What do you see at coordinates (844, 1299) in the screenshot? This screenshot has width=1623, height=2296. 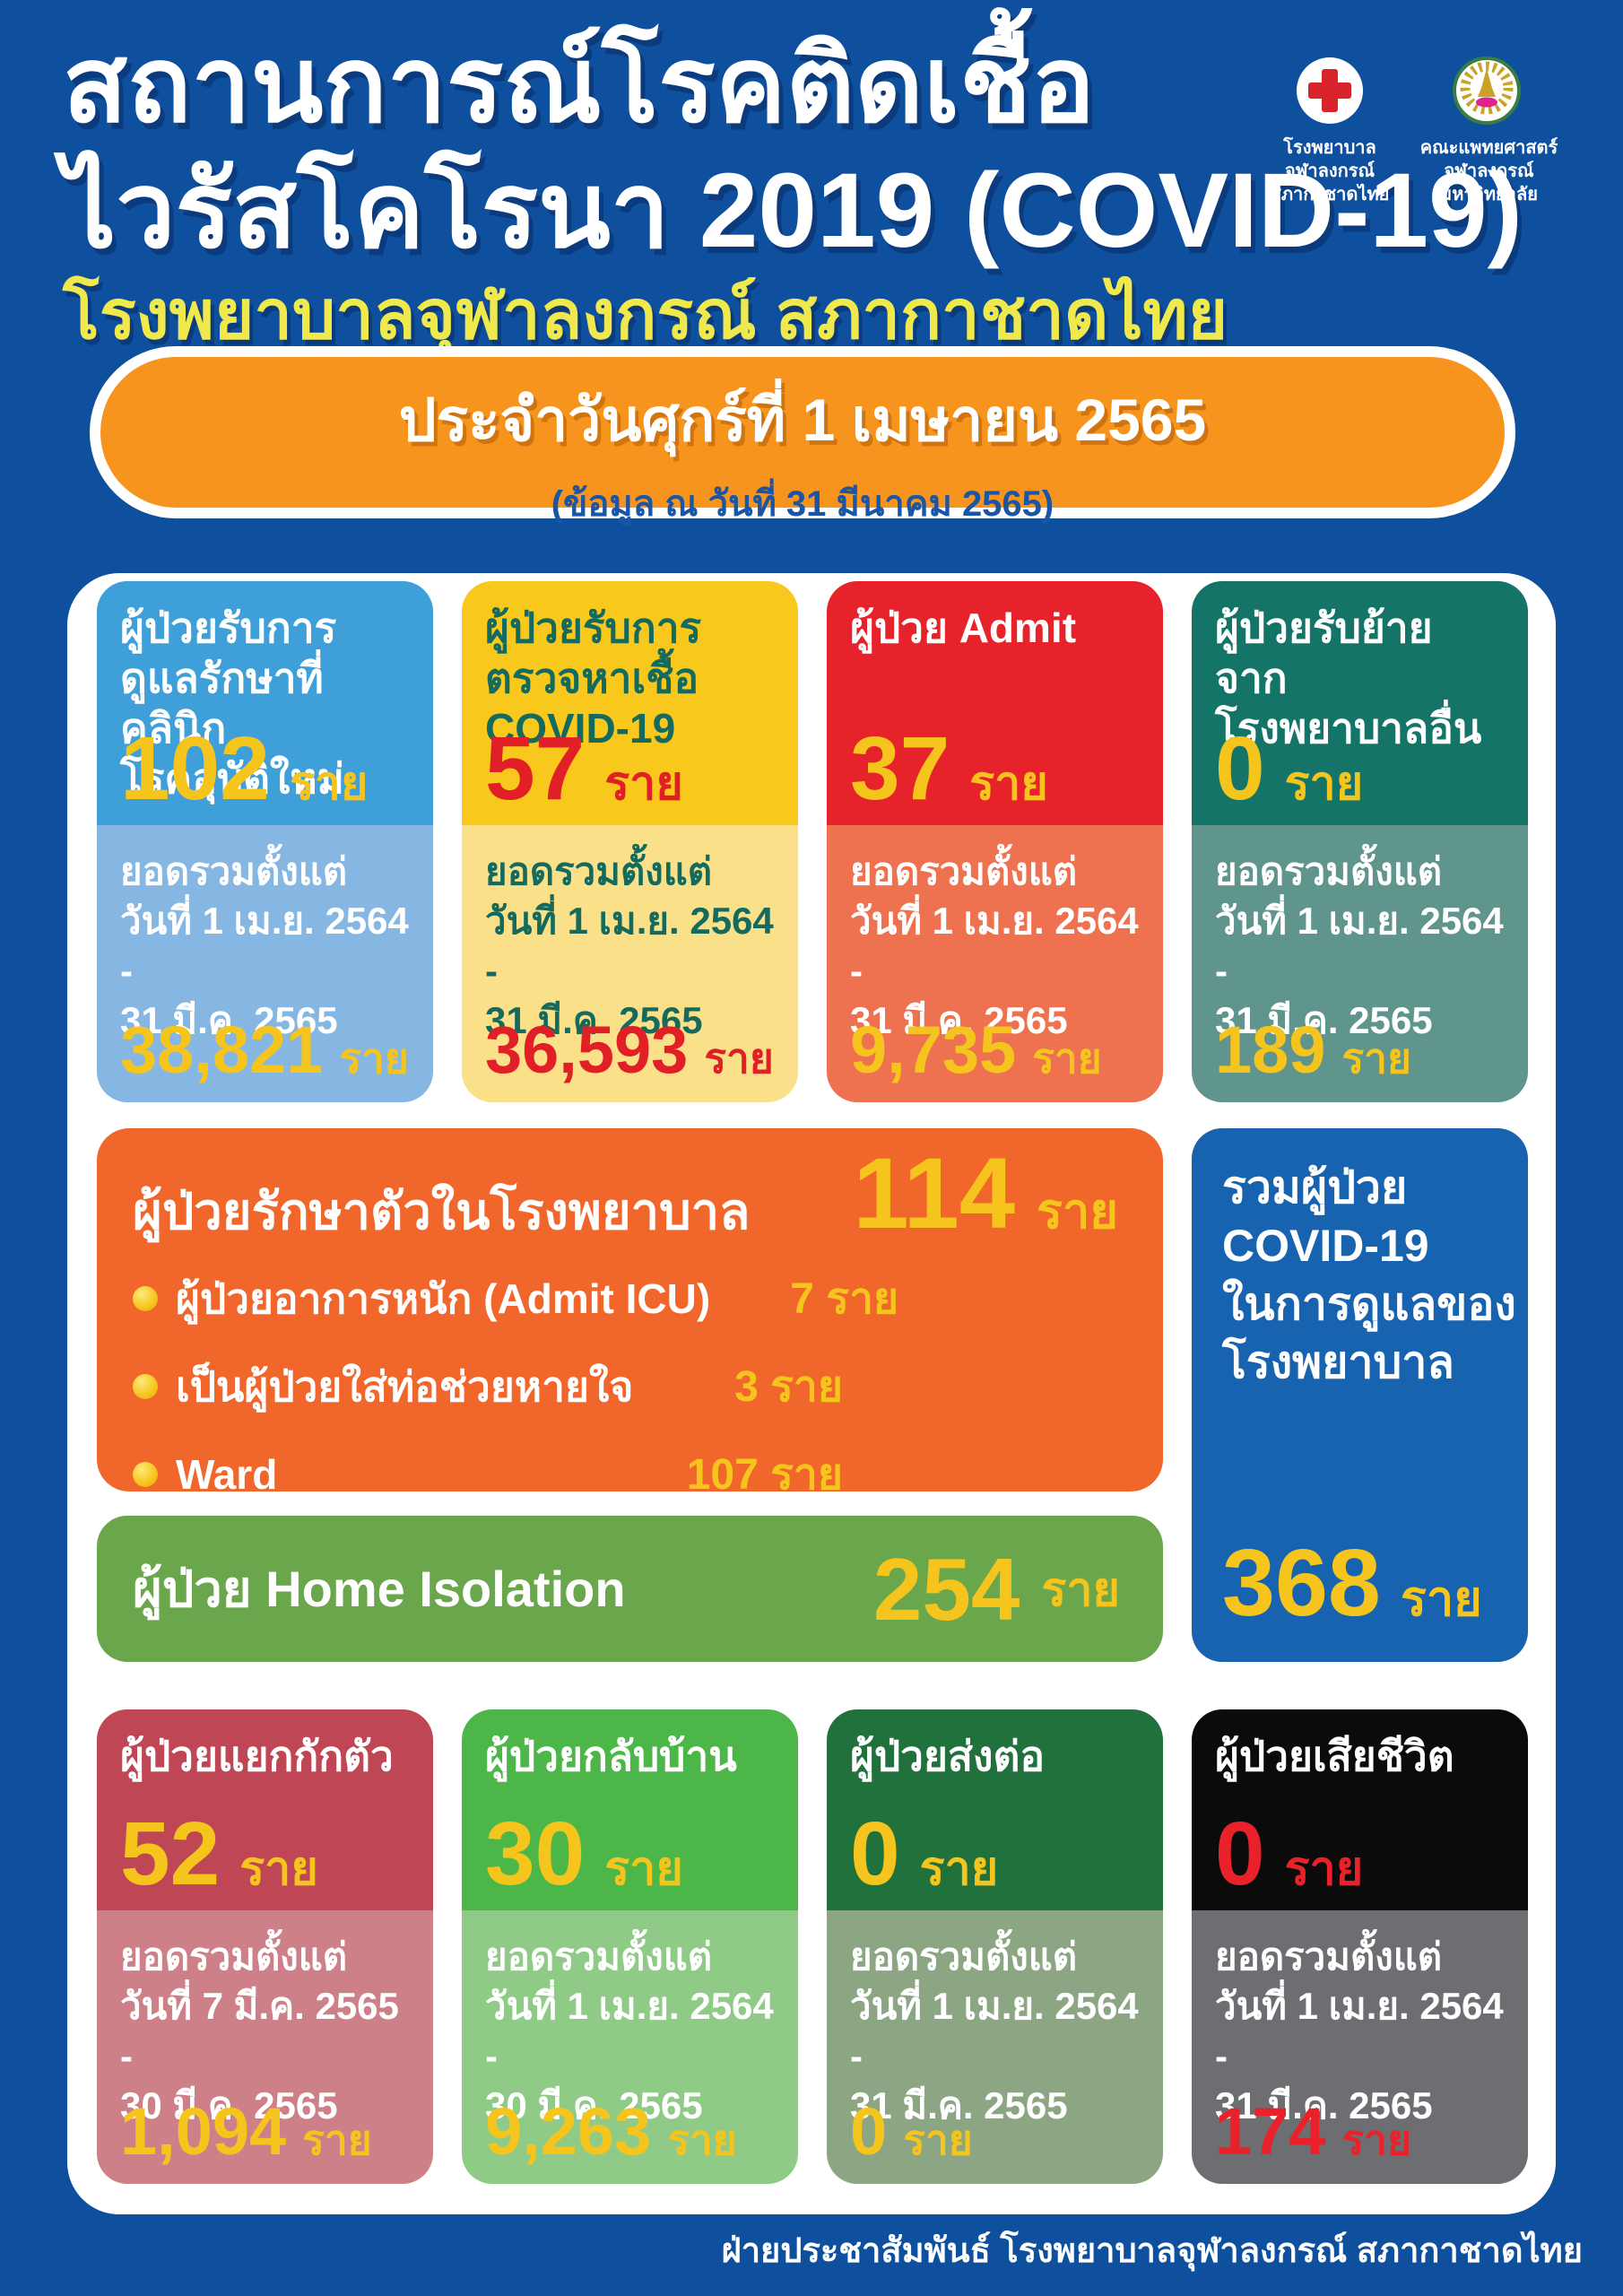 I see `item-value: 7 ราย` at bounding box center [844, 1299].